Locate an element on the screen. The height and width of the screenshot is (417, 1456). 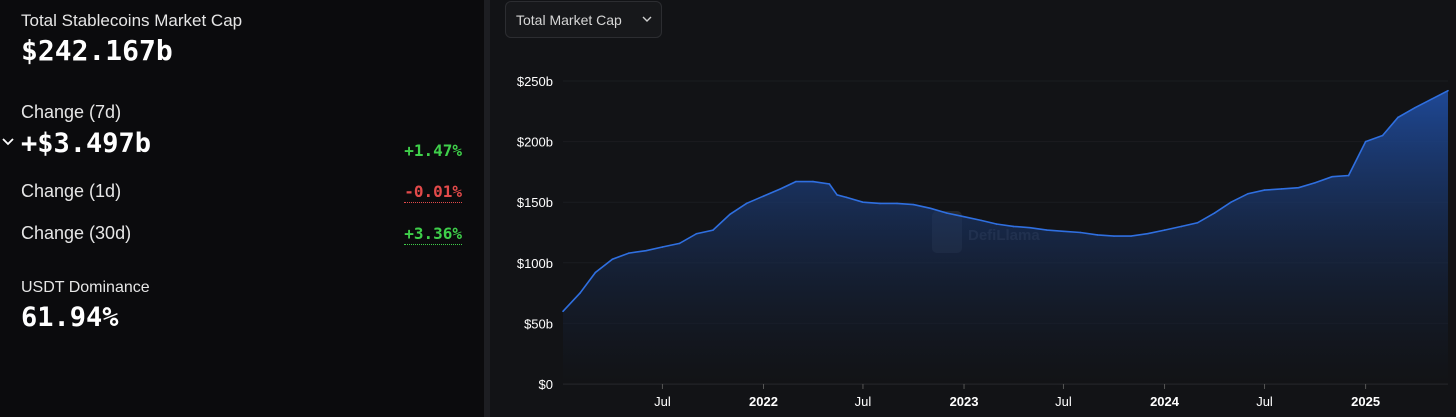
total-mcap-label: Total Stablecoins Market Cap is located at coordinates (132, 20).